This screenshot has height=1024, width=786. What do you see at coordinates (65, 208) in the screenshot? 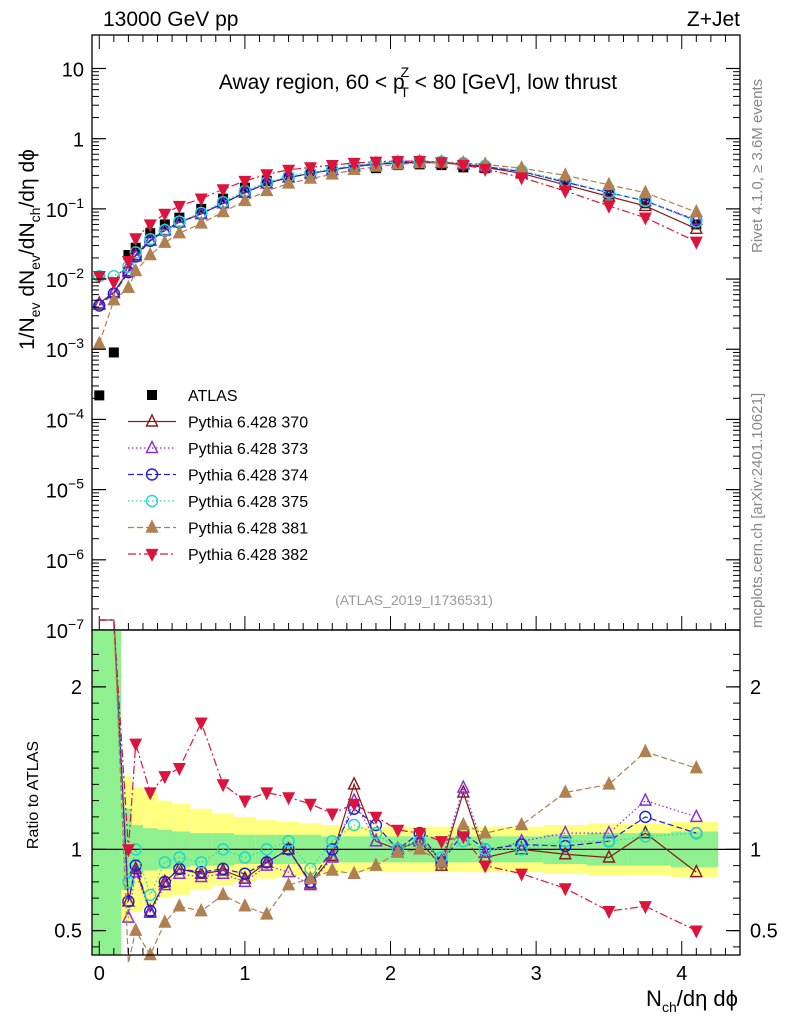
I see `y-tick-label: 10⁻¹` at bounding box center [65, 208].